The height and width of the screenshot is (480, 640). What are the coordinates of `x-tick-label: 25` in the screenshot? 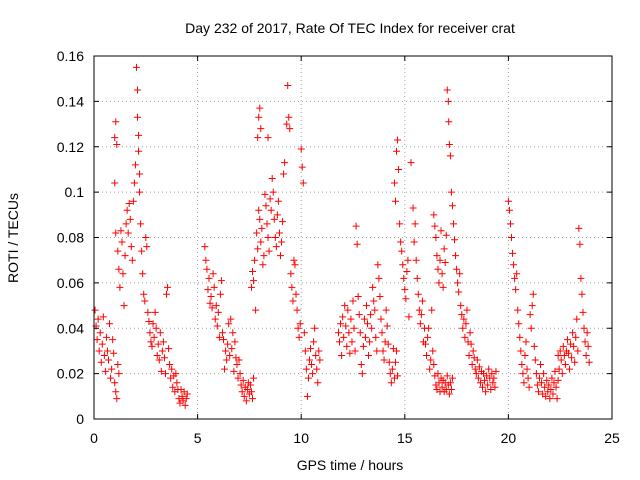 It's located at (612, 438).